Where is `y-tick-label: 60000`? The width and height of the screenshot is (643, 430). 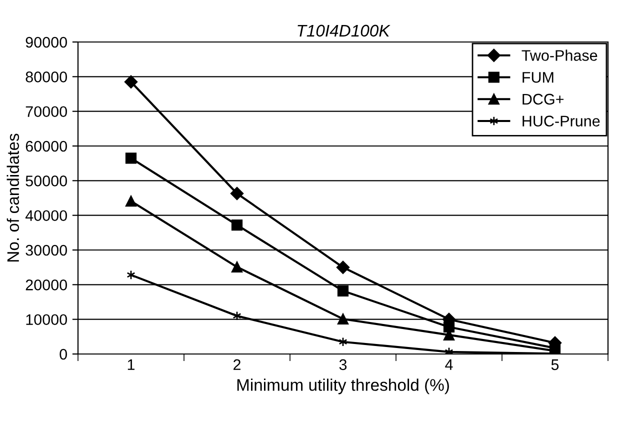 y-tick-label: 60000 is located at coordinates (46, 146).